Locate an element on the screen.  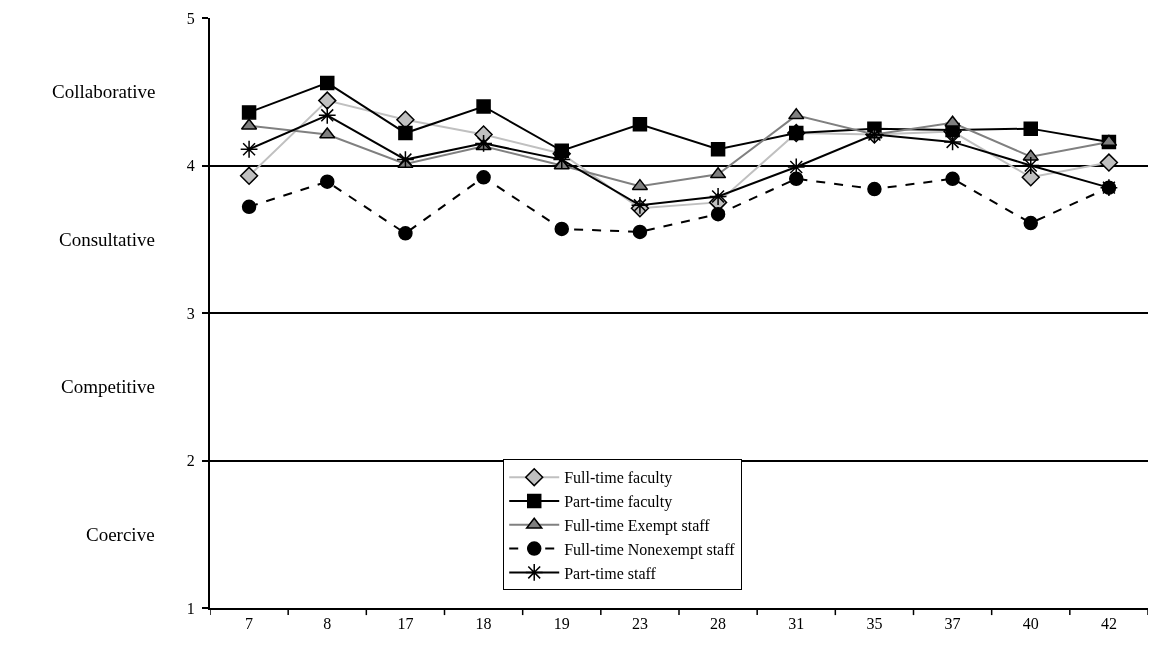
x-tick-label: 42 is located at coordinates (1108, 624).